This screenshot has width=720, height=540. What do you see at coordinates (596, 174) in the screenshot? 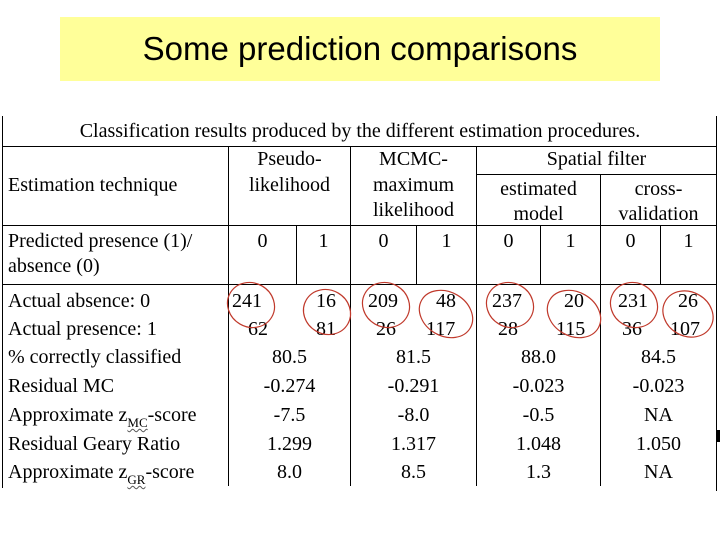
I see `spatial-filter-underline` at bounding box center [596, 174].